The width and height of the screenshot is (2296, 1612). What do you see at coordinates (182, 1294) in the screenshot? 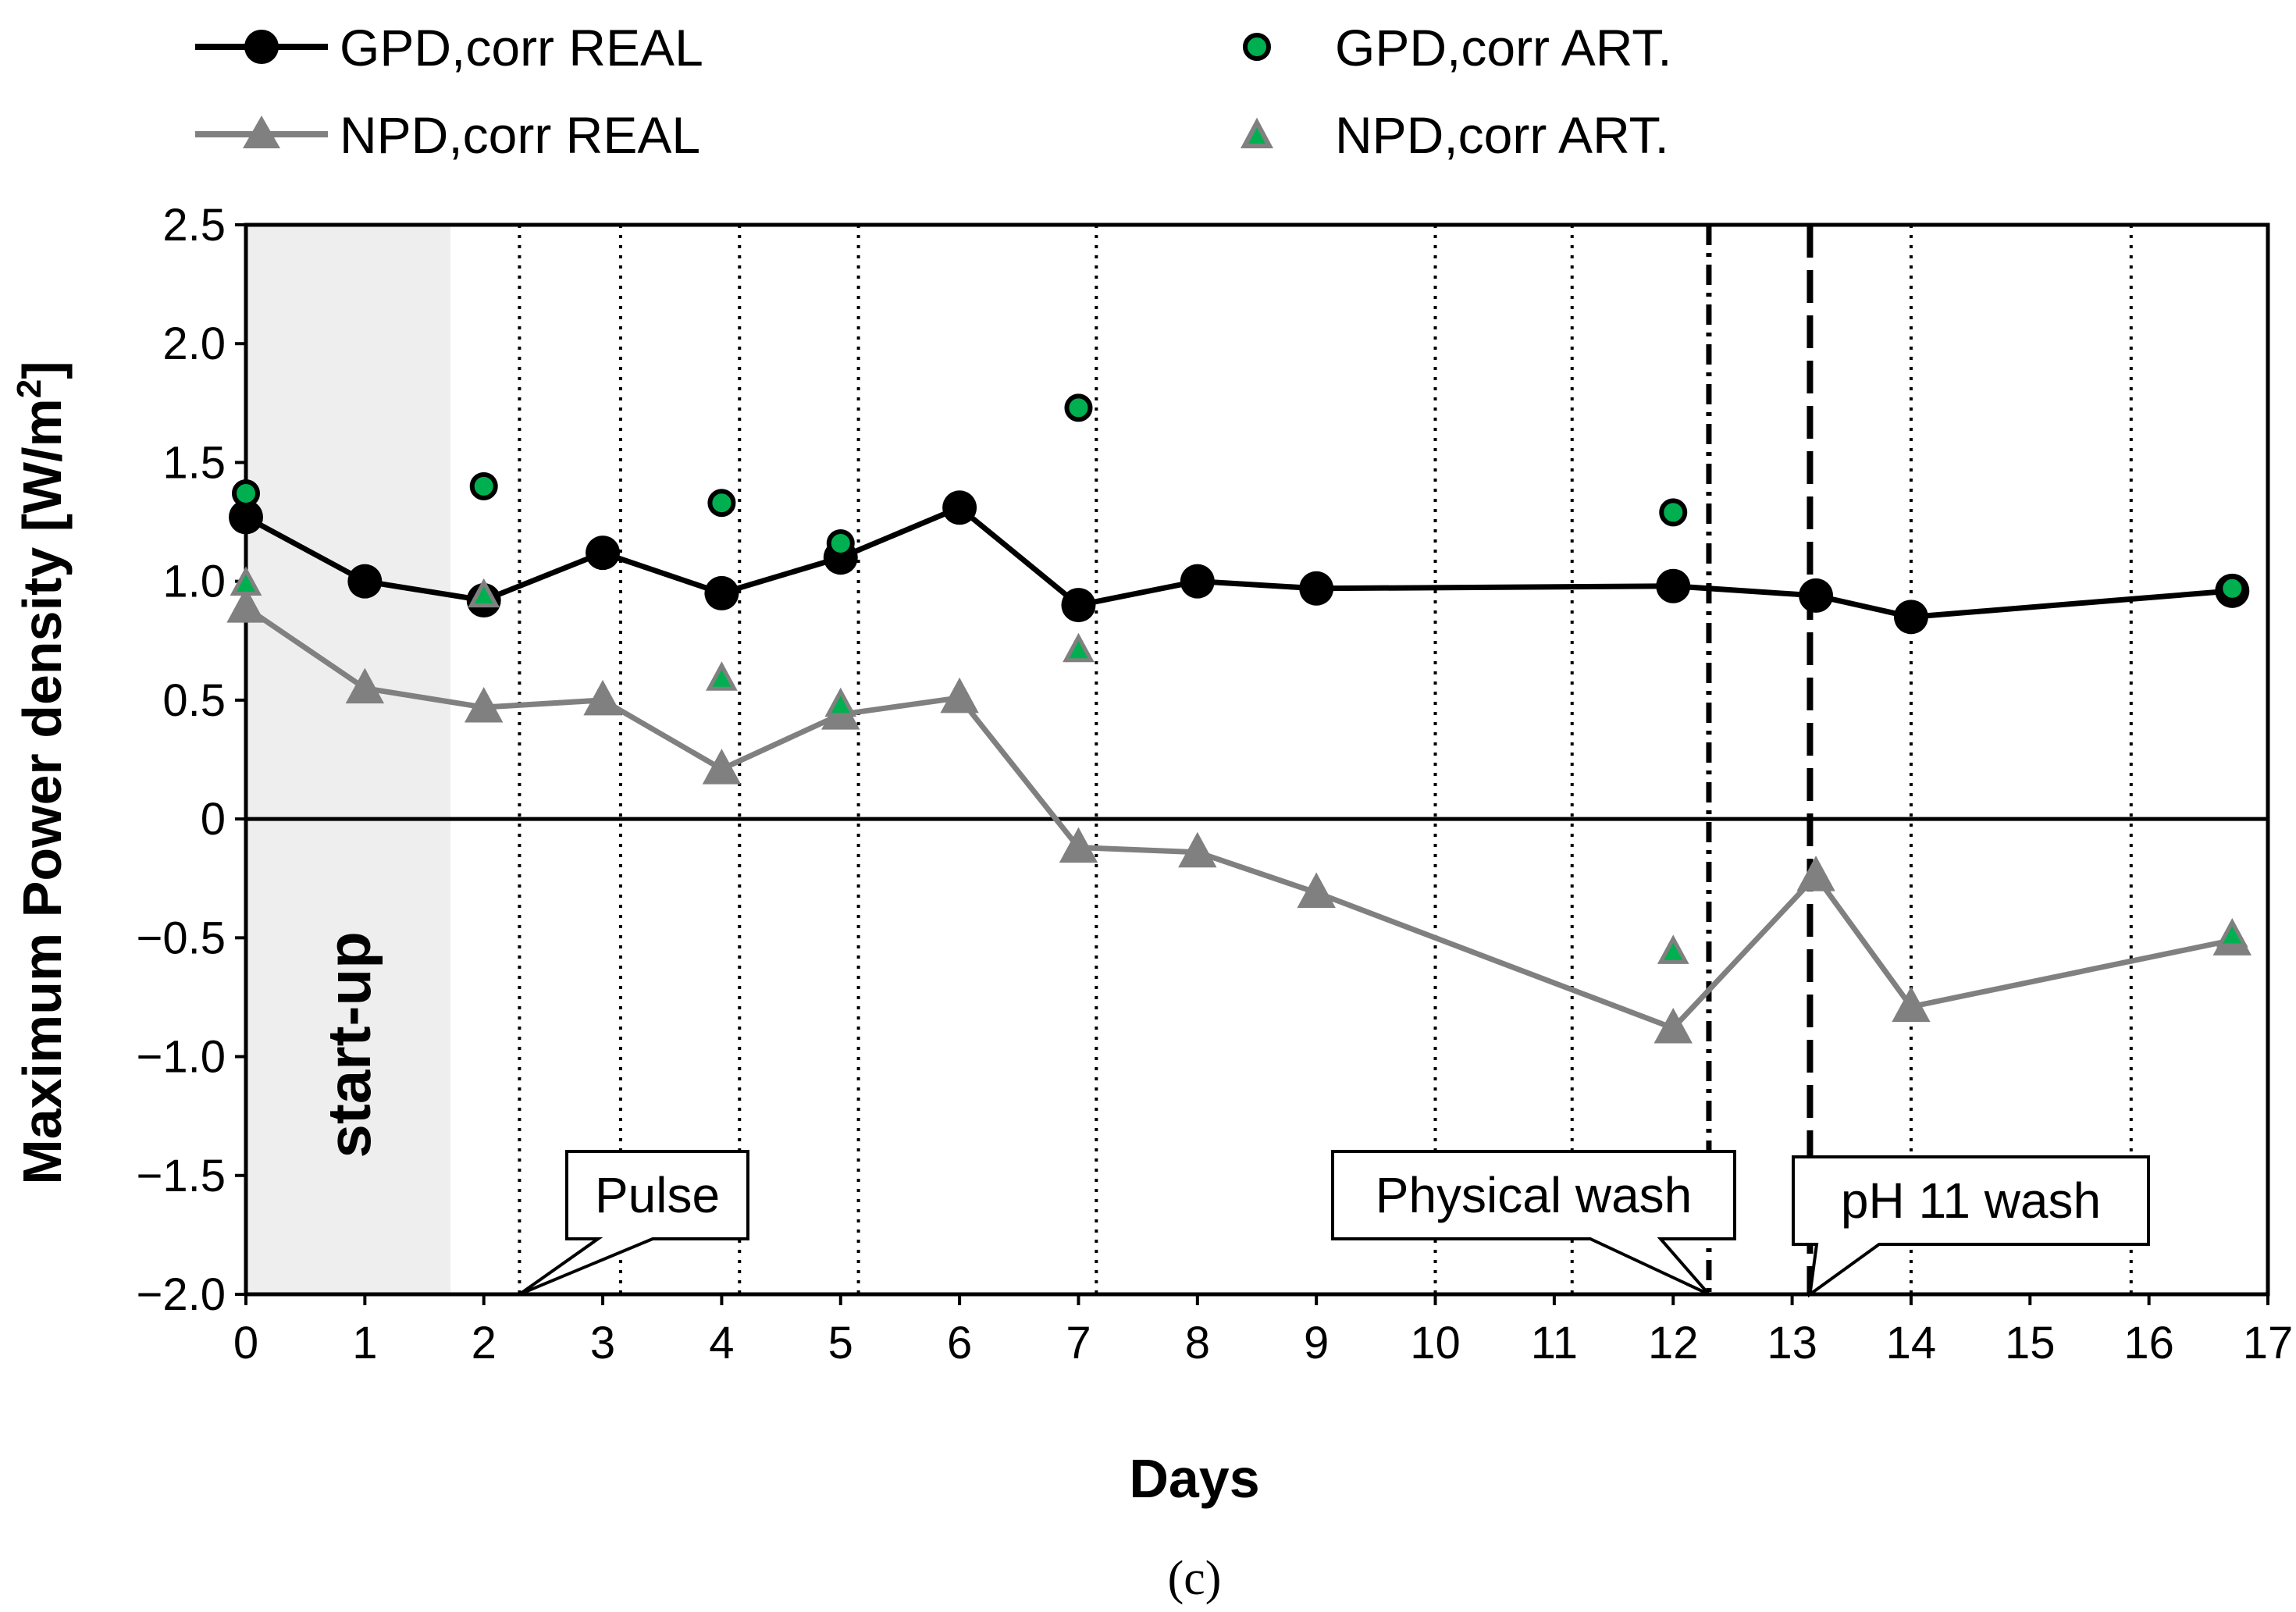
I see `y-tick-label: −2.0` at bounding box center [182, 1294].